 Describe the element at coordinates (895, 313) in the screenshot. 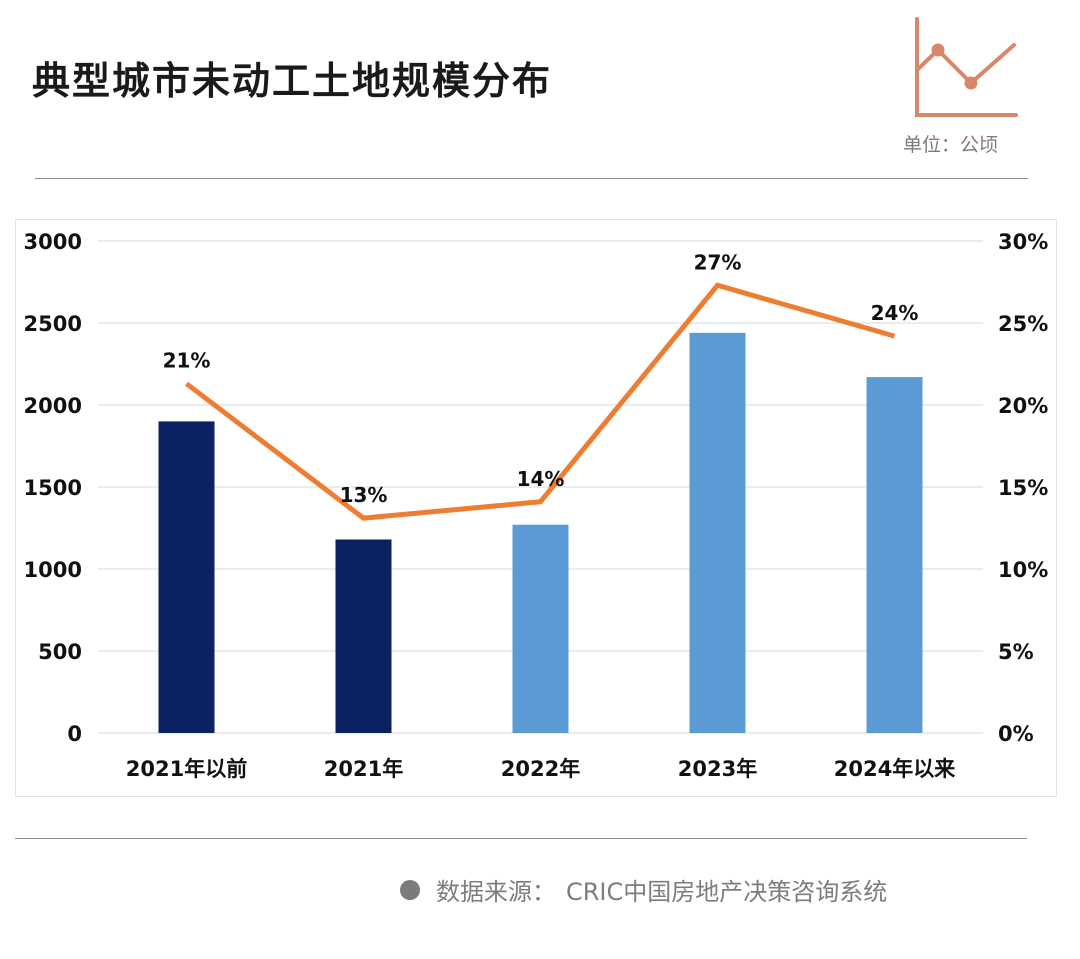

I see `data-label: 24%` at that location.